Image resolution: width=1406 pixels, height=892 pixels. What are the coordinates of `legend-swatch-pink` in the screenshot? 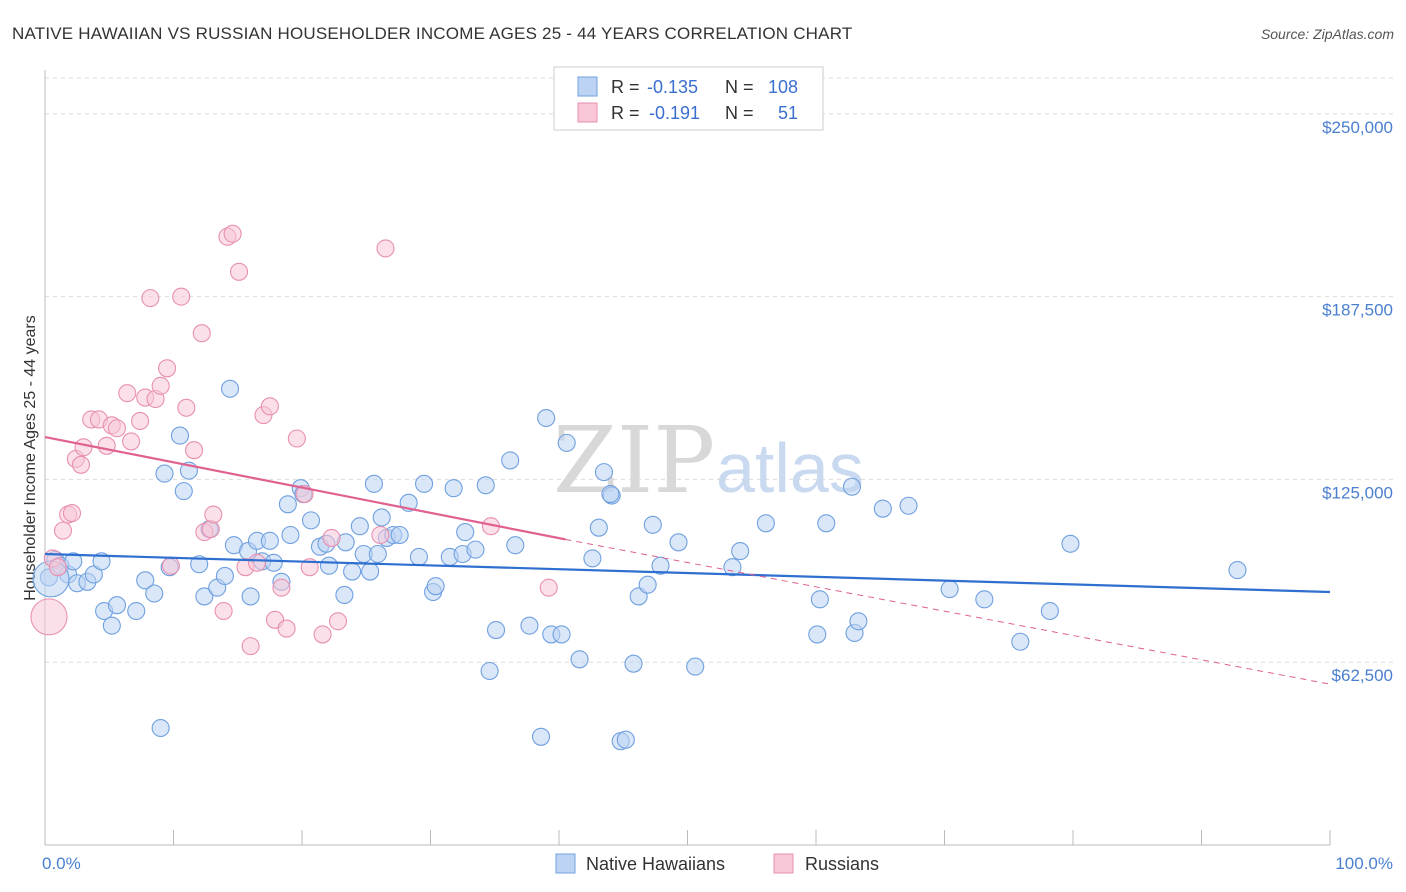 It's located at (587, 112).